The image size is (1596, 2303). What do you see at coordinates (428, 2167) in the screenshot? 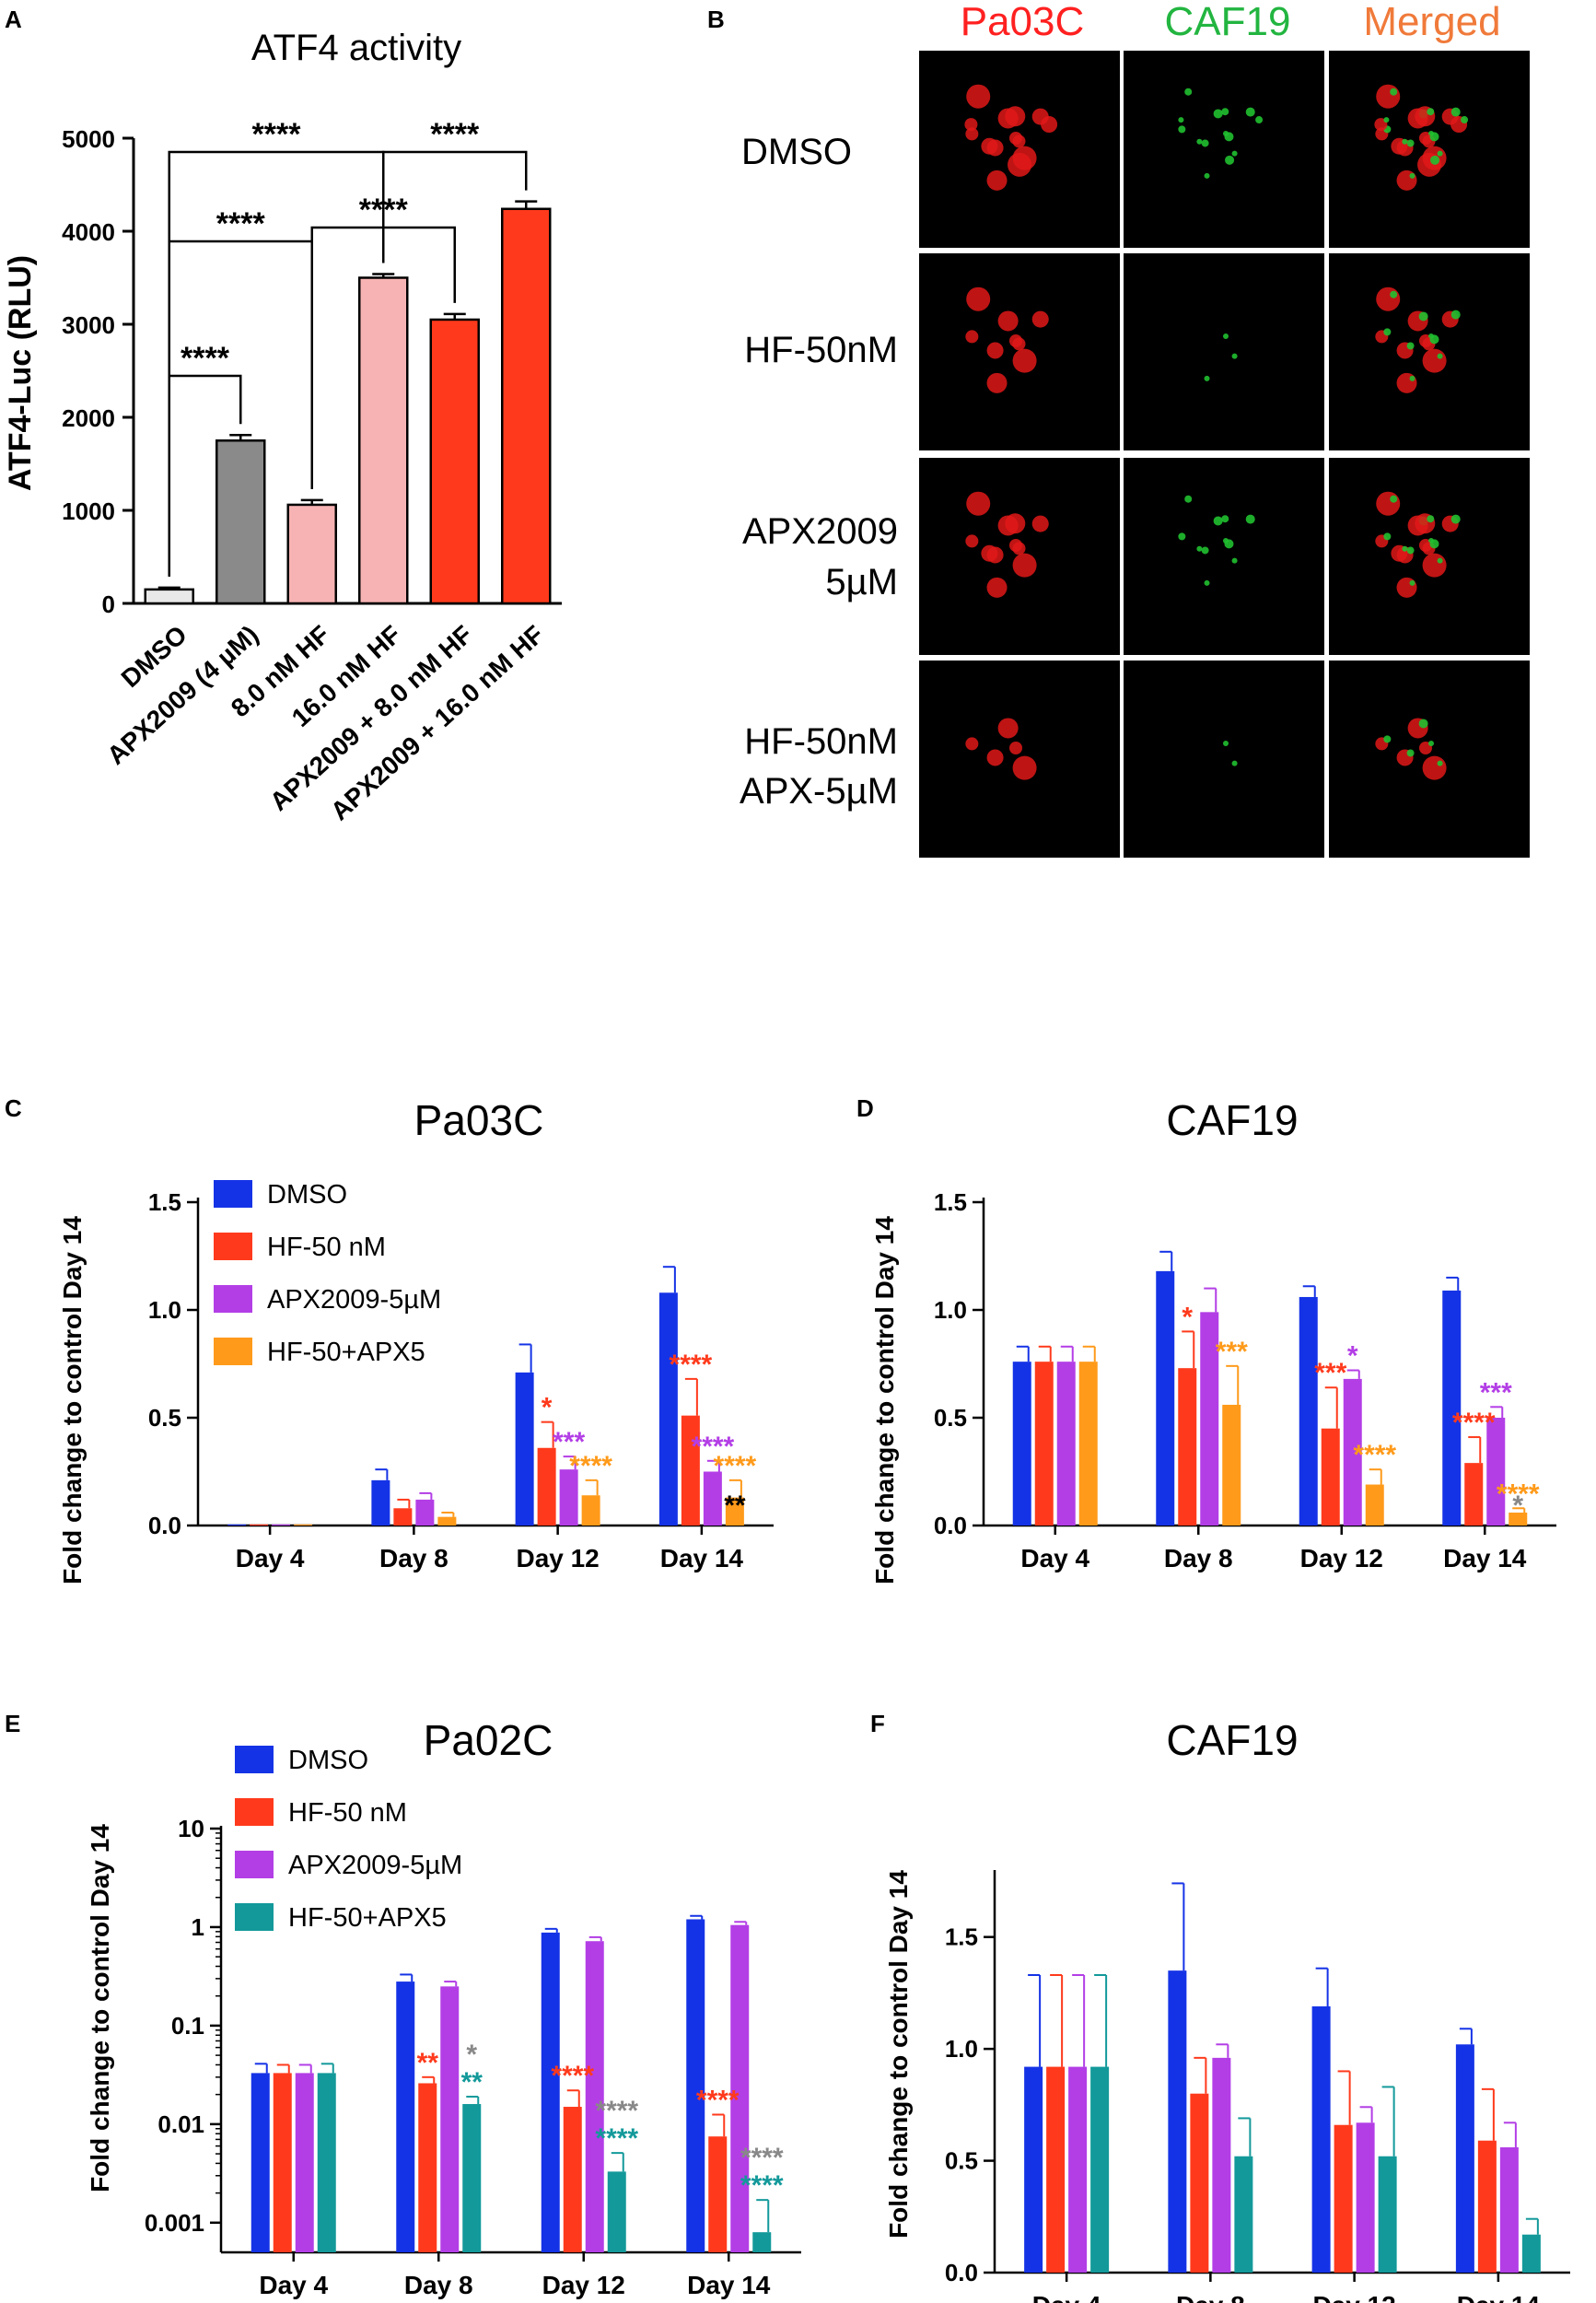
I see `e-plot-bar-hf-50-nm` at bounding box center [428, 2167].